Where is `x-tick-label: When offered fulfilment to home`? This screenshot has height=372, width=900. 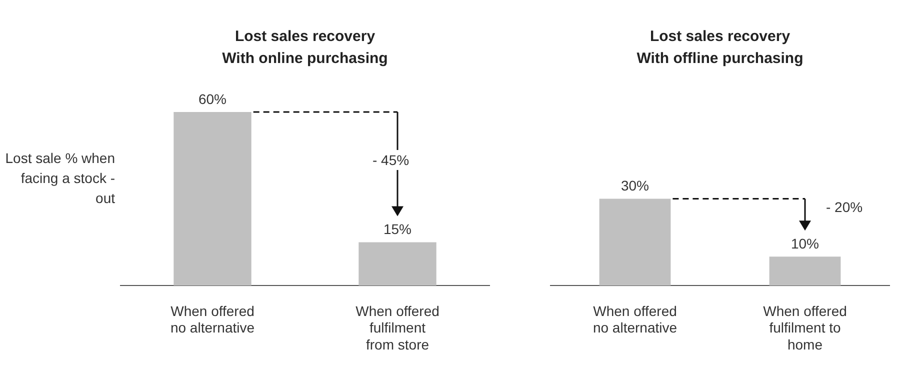
x-tick-label: When offered fulfilment to home is located at coordinates (805, 327).